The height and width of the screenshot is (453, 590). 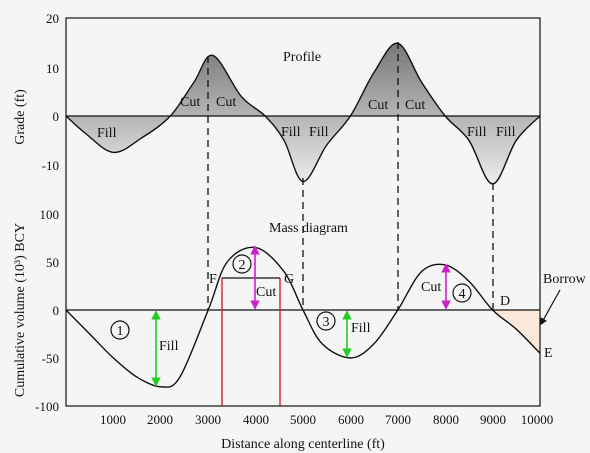 I want to click on mass-ytick-0: 0, so click(x=56, y=310).